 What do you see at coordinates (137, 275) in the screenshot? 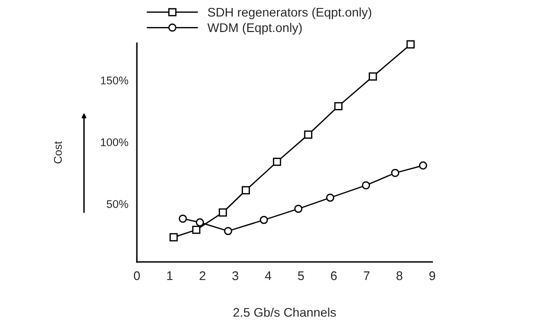
I see `x-tick-label: 0` at bounding box center [137, 275].